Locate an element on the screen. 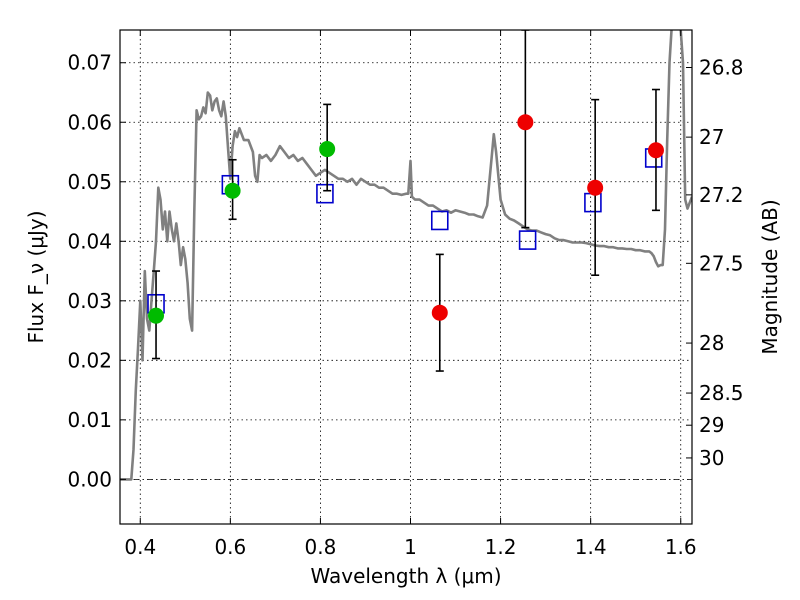 This screenshot has width=800, height=600. y-tick-label: 0.03 is located at coordinates (89, 301).